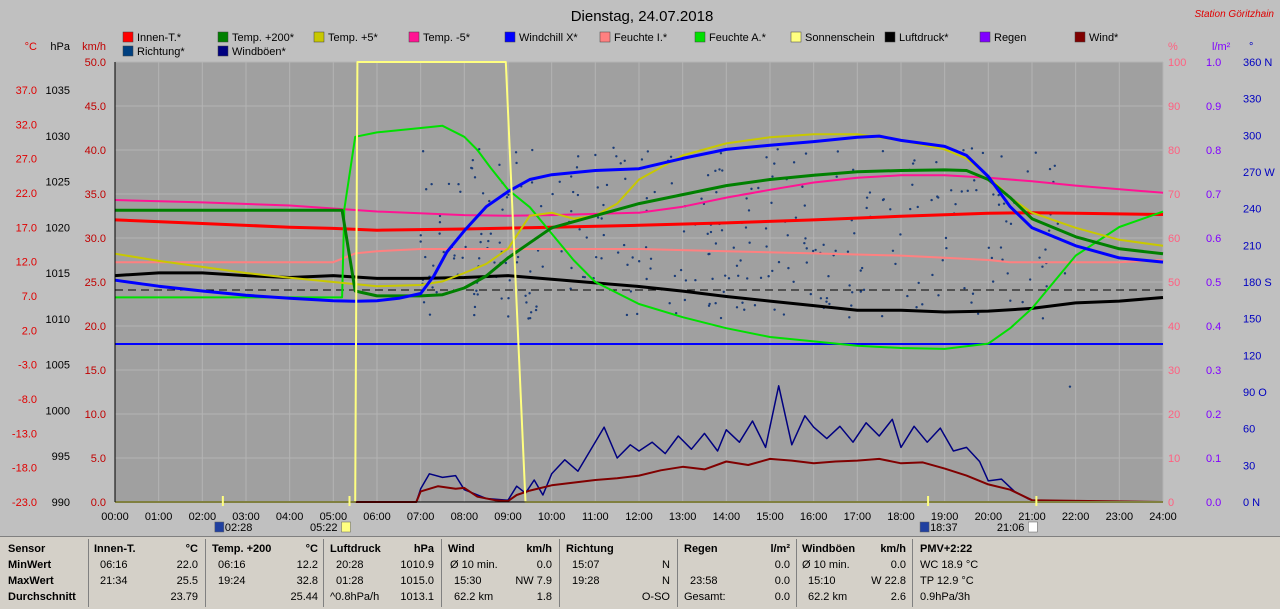  What do you see at coordinates (1010, 38) in the screenshot?
I see `legend-label: Regen` at bounding box center [1010, 38].